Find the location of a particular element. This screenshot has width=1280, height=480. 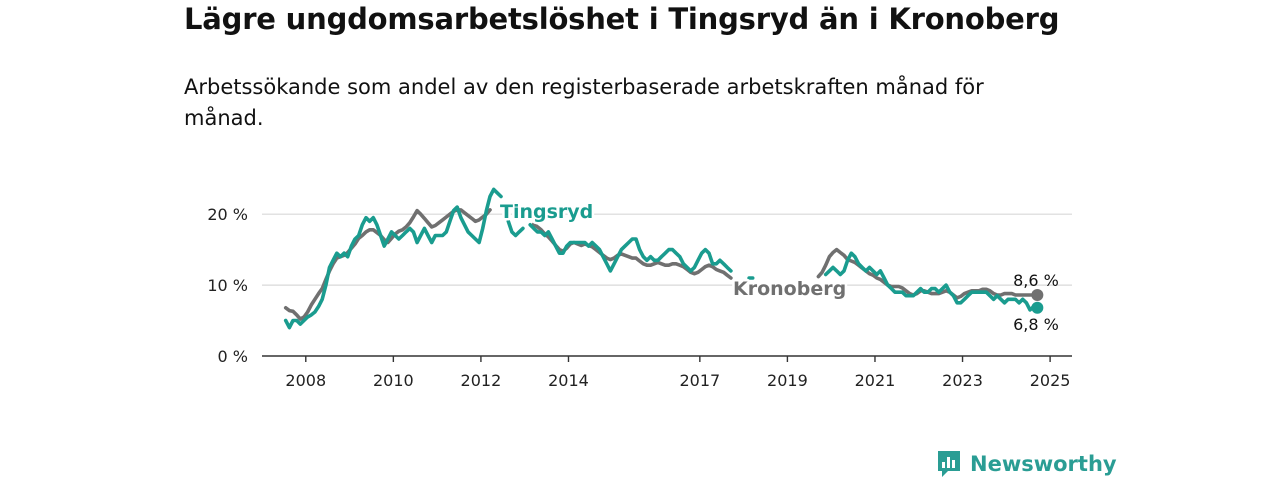

y-tick-label: 0 % is located at coordinates (233, 356).